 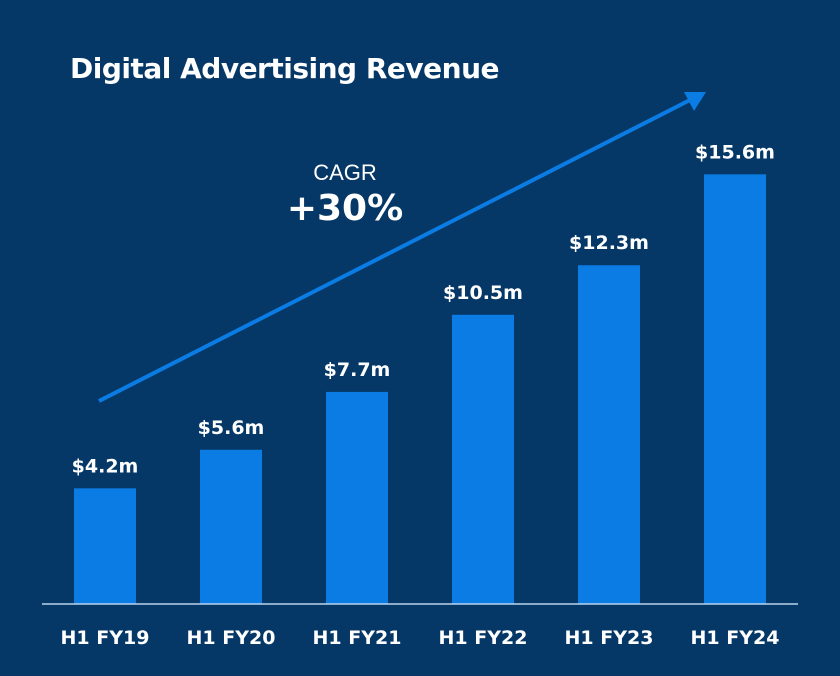 I want to click on value-label-1: $5.6m, so click(x=231, y=428).